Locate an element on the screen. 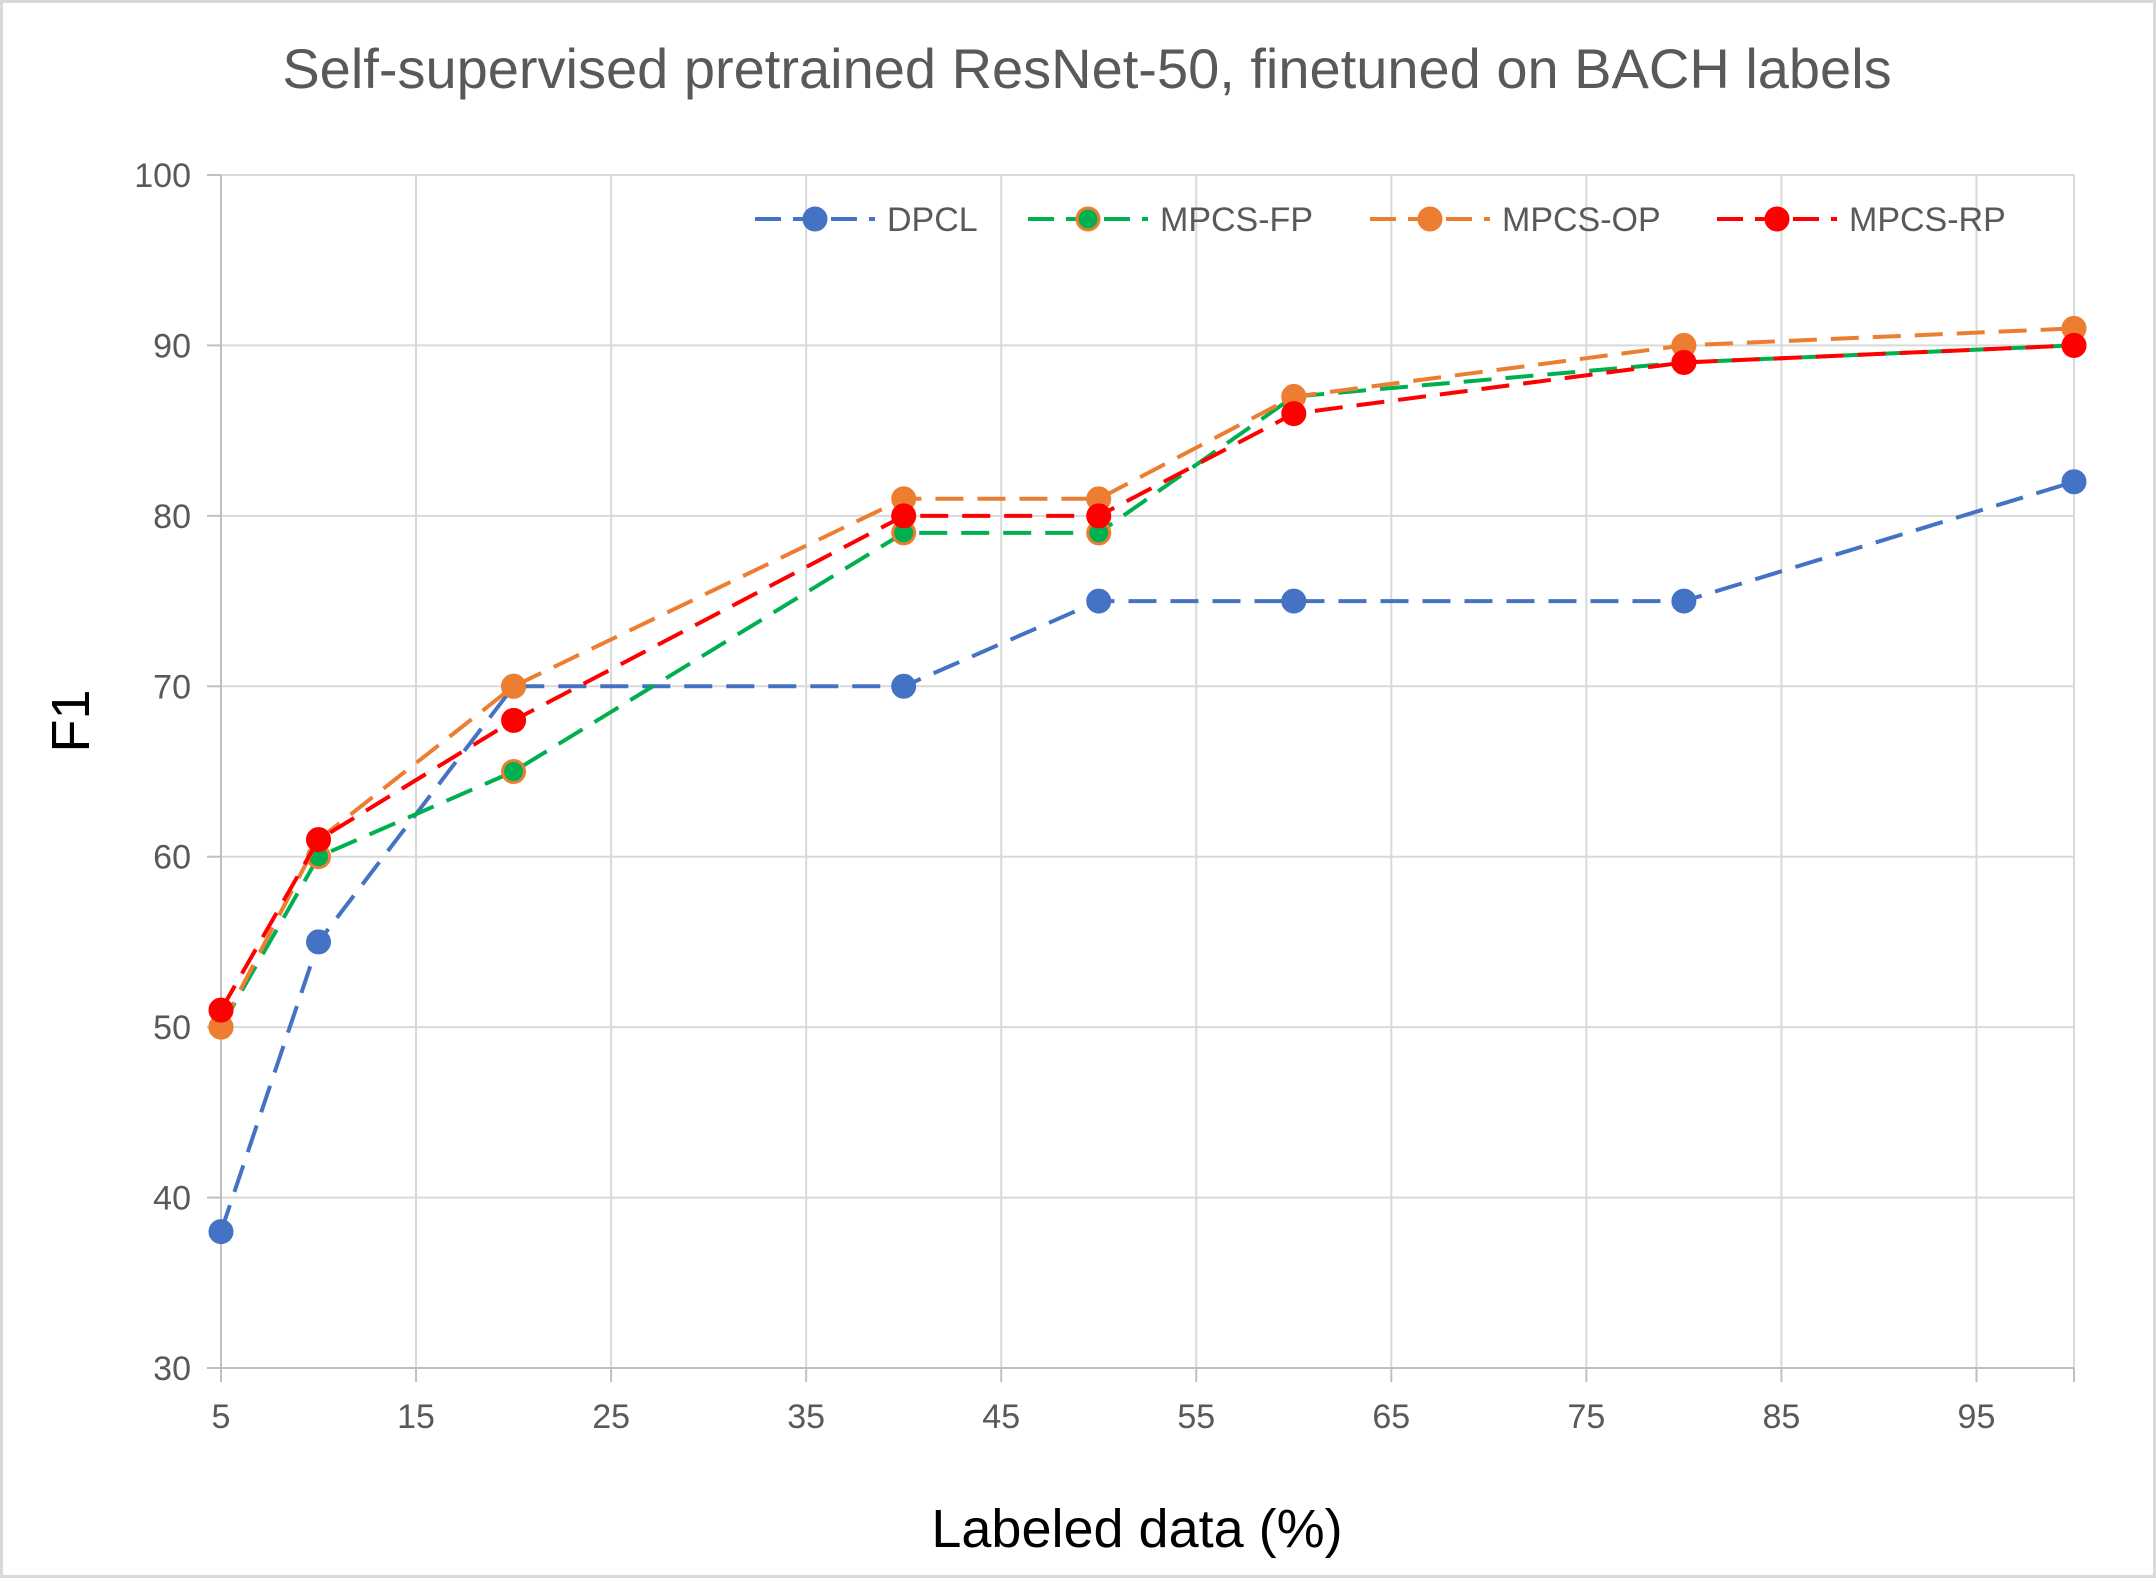 The height and width of the screenshot is (1581, 2156). legend: DPCL MPCS-FP MPCS-OP MPCS-RP is located at coordinates (1380, 220).